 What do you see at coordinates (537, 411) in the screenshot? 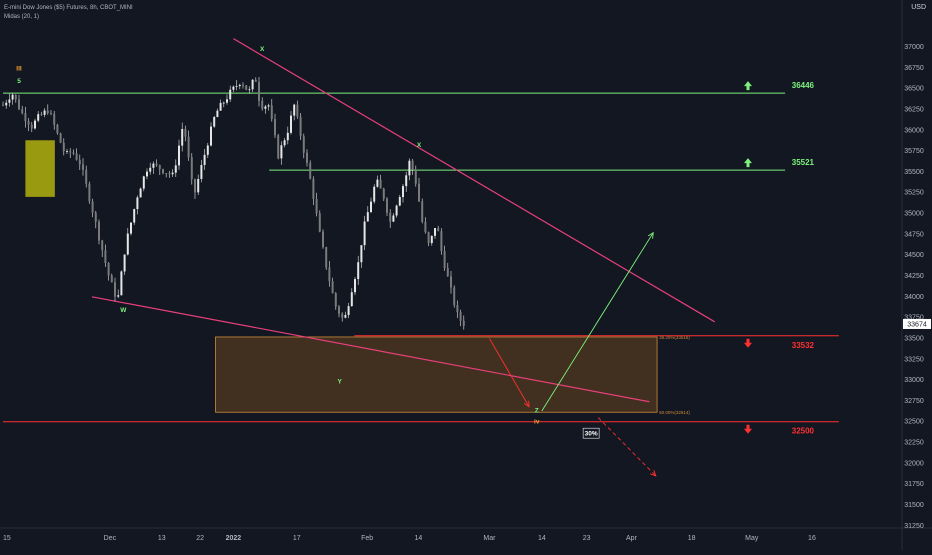
I see `wave-label: Z` at bounding box center [537, 411].